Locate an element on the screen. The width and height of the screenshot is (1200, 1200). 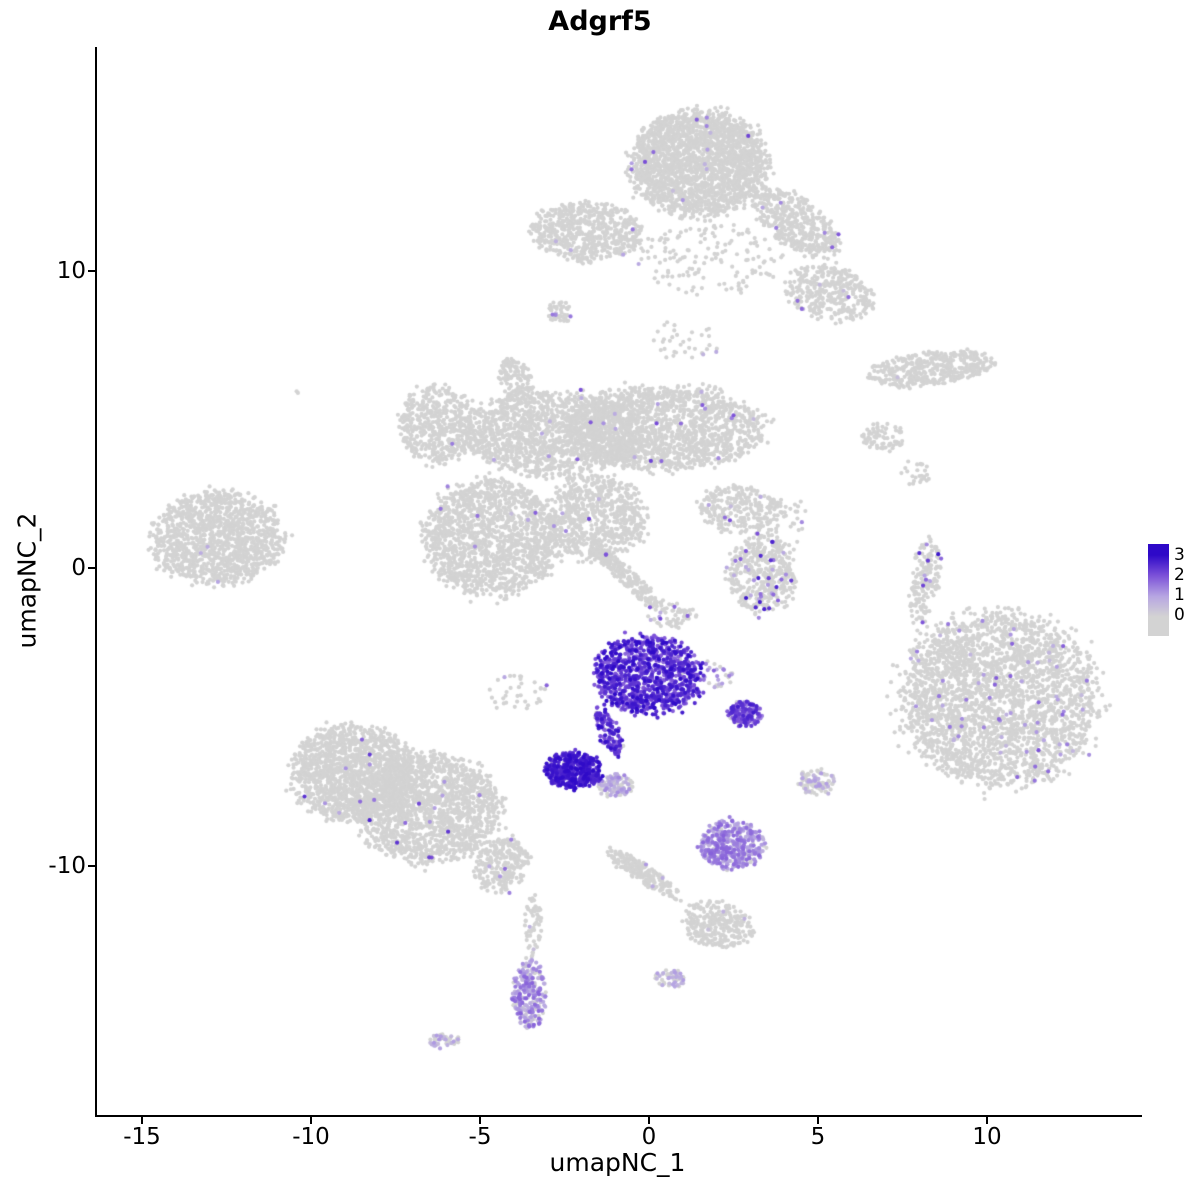
x-tick-label: -10 is located at coordinates (311, 1137).